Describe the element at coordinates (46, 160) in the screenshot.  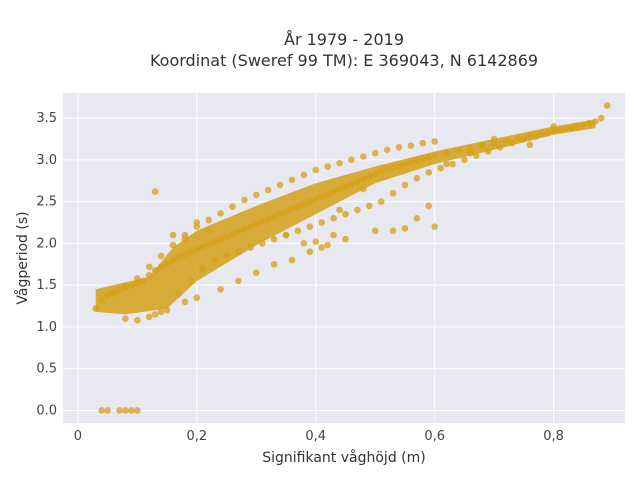
I see `y-tick-label: 3.0` at that location.